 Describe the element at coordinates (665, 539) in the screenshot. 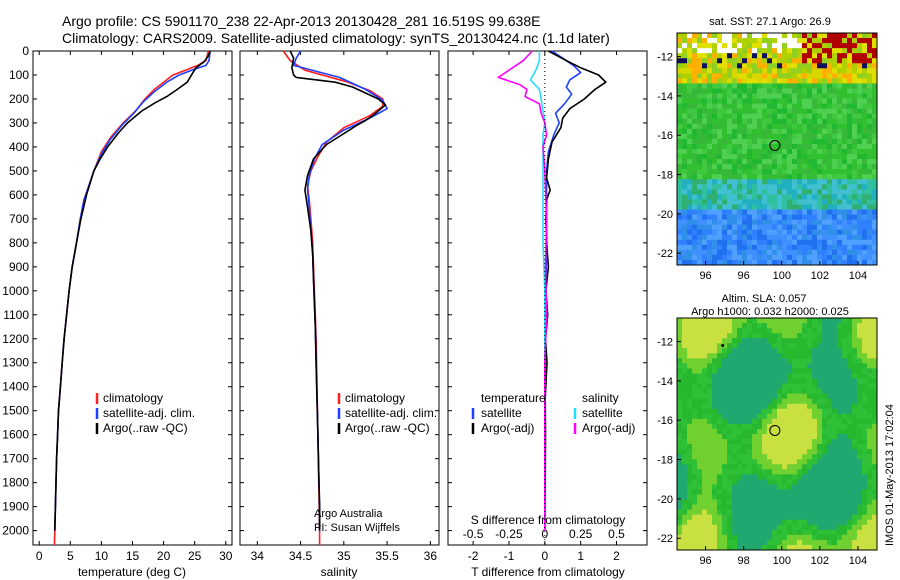

I see `map-y-tick-label: -22` at that location.